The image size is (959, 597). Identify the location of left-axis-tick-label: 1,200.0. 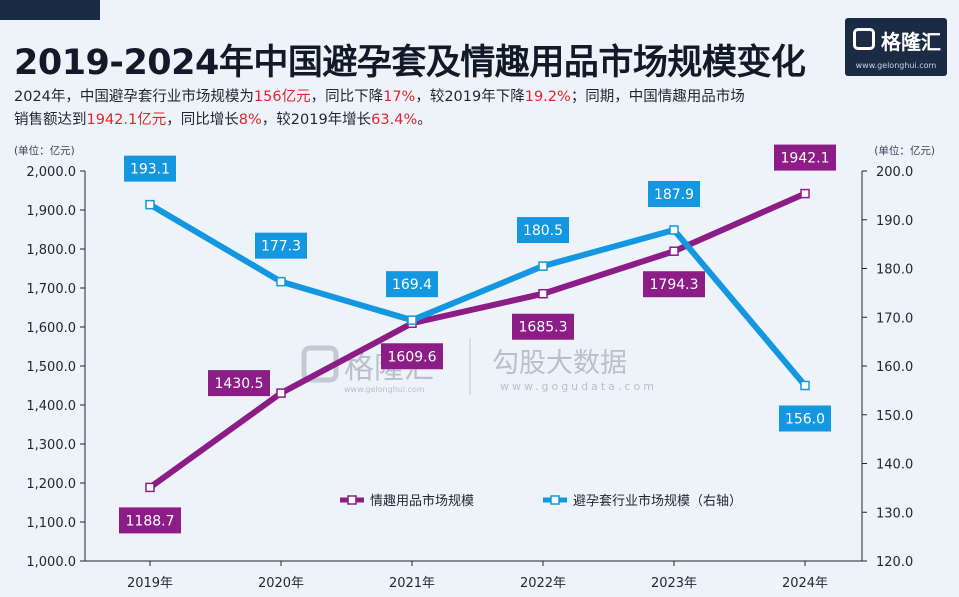
(51, 484).